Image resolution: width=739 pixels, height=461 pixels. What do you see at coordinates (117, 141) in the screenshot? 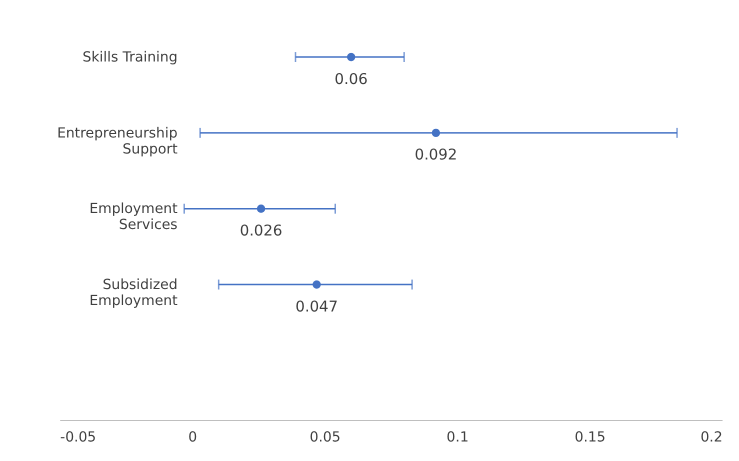
I see `y-tick-label: Entrepreneurship Support` at bounding box center [117, 141].